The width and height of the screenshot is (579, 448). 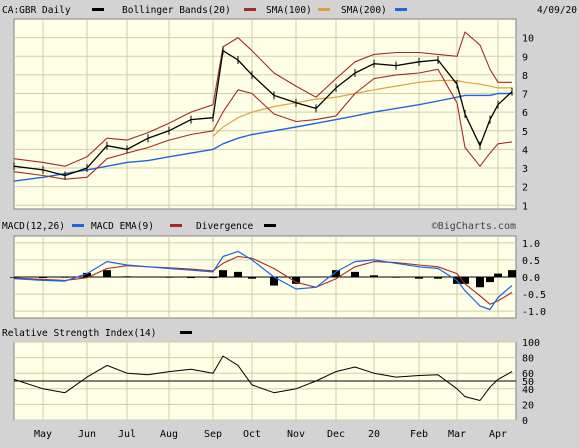 What do you see at coordinates (498, 434) in the screenshot?
I see `x-tick-label: Apr` at bounding box center [498, 434].